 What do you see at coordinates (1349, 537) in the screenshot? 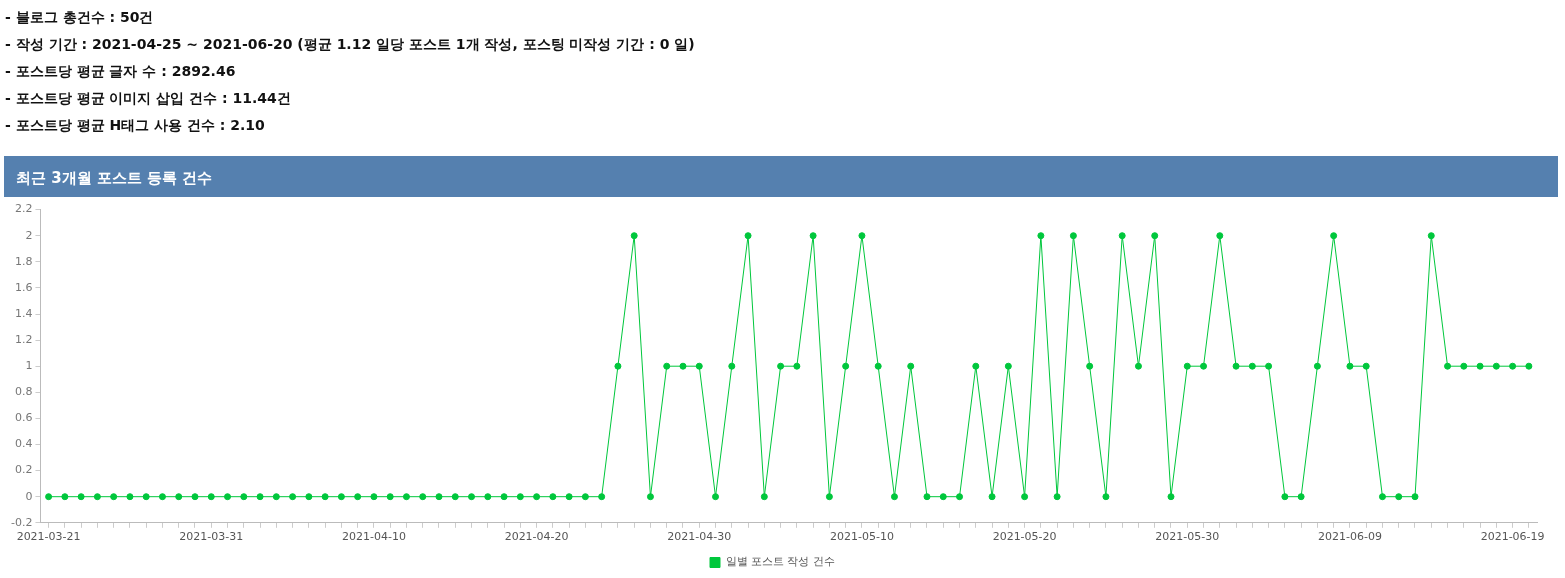
I see `x-tick-label: 2021-06-09` at bounding box center [1349, 537].